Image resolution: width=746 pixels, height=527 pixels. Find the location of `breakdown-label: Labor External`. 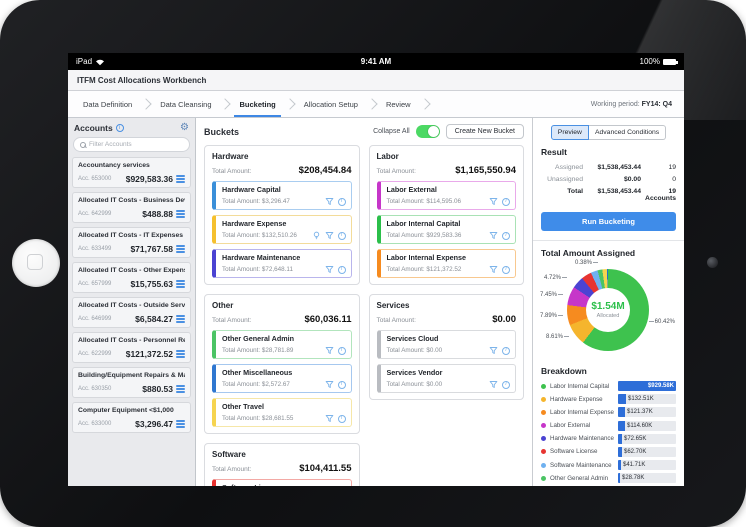

breakdown-label: Labor External is located at coordinates (570, 426).